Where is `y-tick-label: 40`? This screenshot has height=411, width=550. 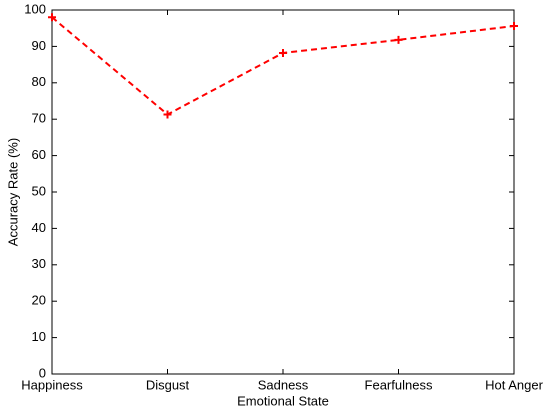 y-tick-label: 40 is located at coordinates (39, 227).